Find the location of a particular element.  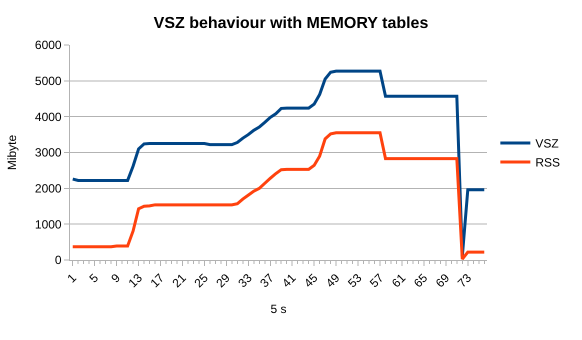

x-tick-label: 73 is located at coordinates (464, 280).